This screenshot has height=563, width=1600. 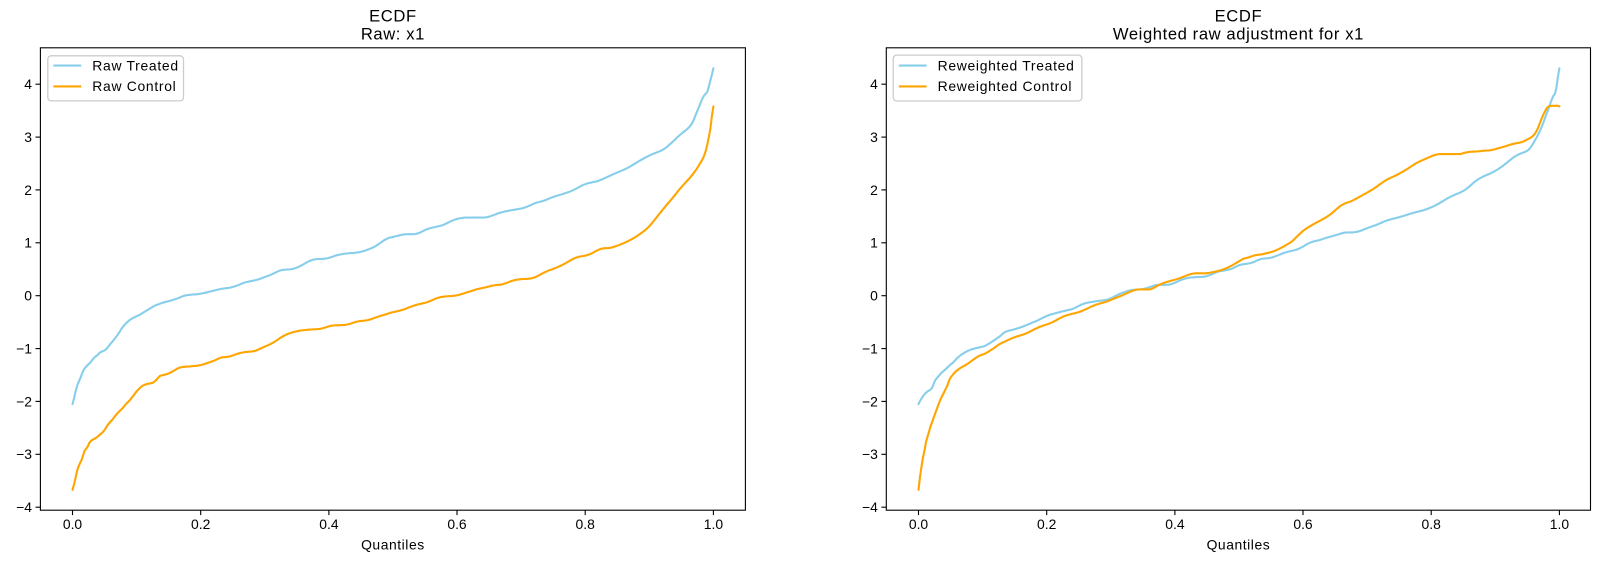 I want to click on svg-text: Weighted raw adjustment for x1, so click(x=1238, y=33).